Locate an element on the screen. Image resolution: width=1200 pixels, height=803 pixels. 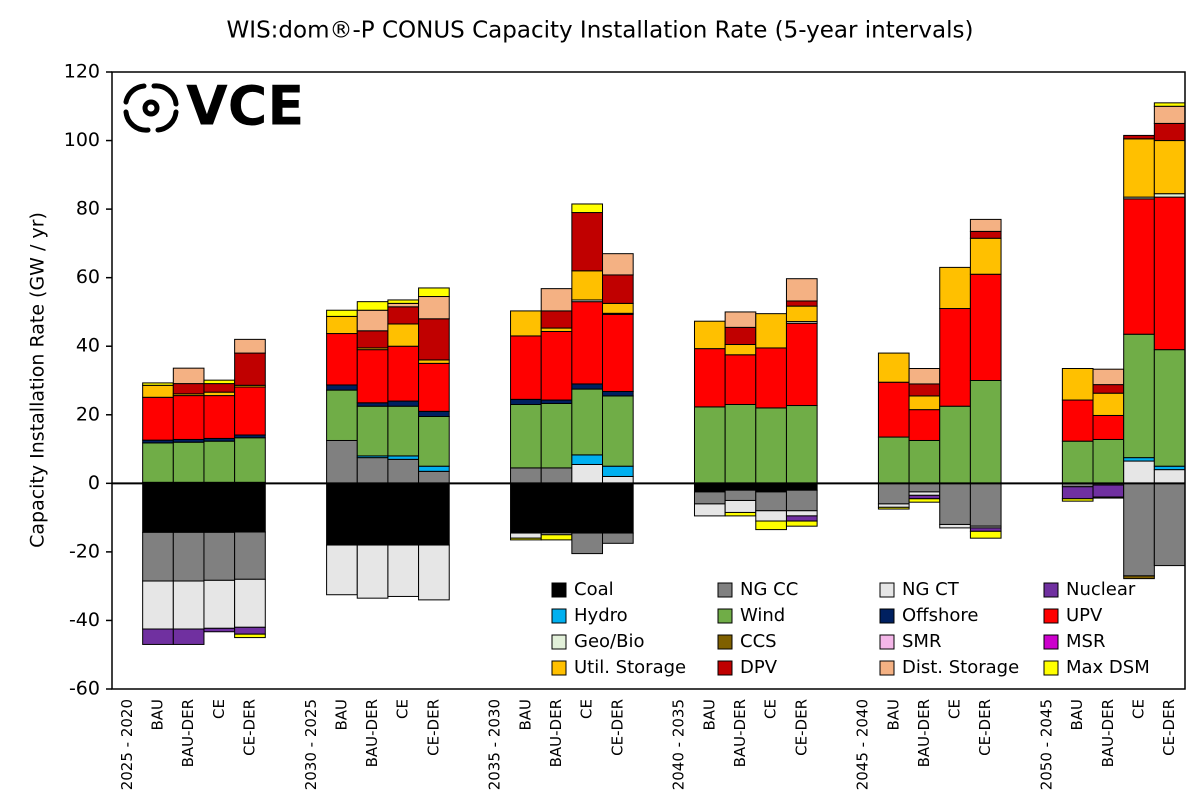
legend-label: Nuclear is located at coordinates (1101, 589).